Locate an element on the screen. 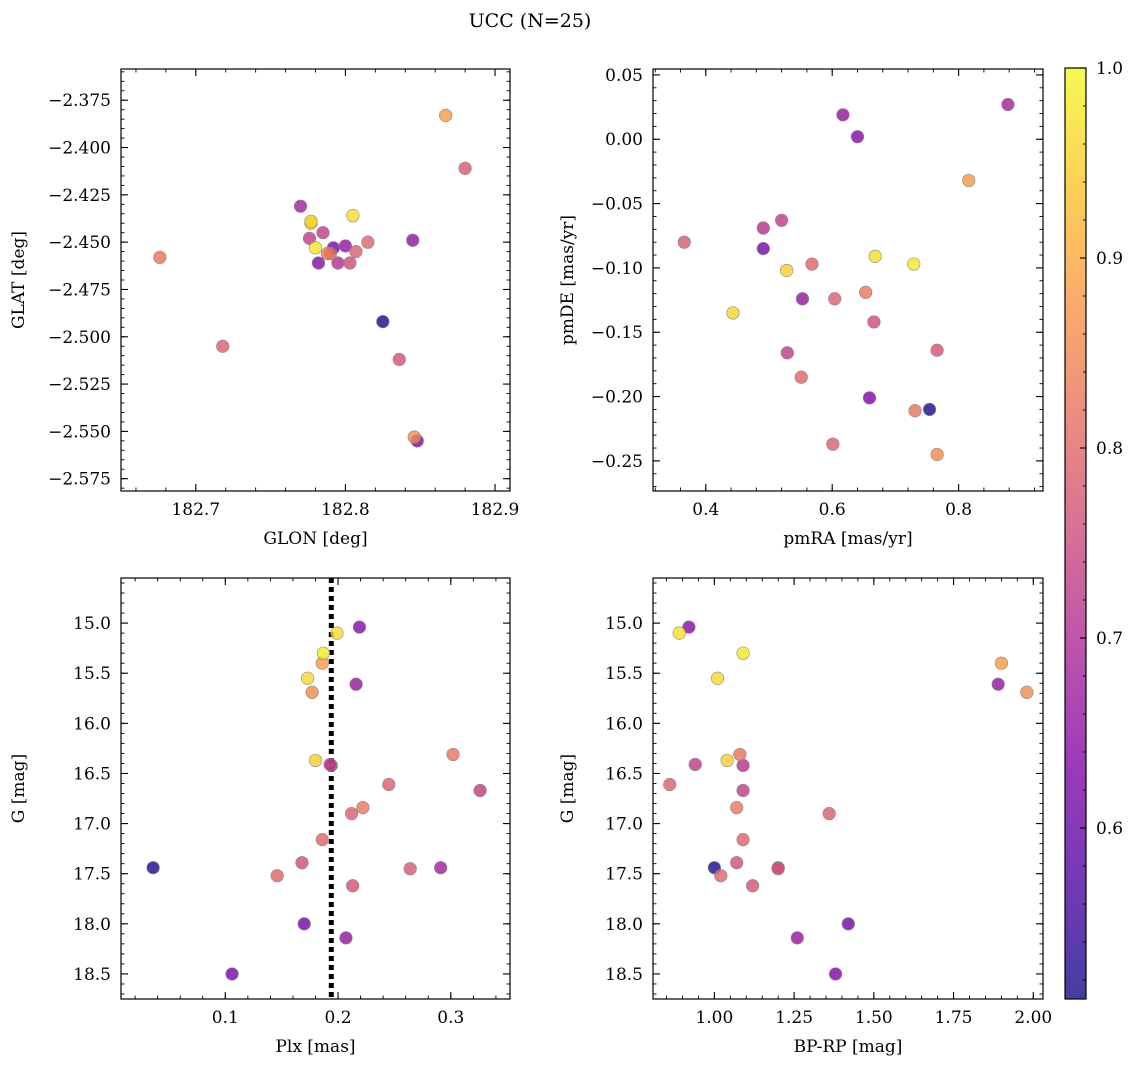 This screenshot has height=1067, width=1136. colorbar-tick-label: 0.9 is located at coordinates (1109, 259).